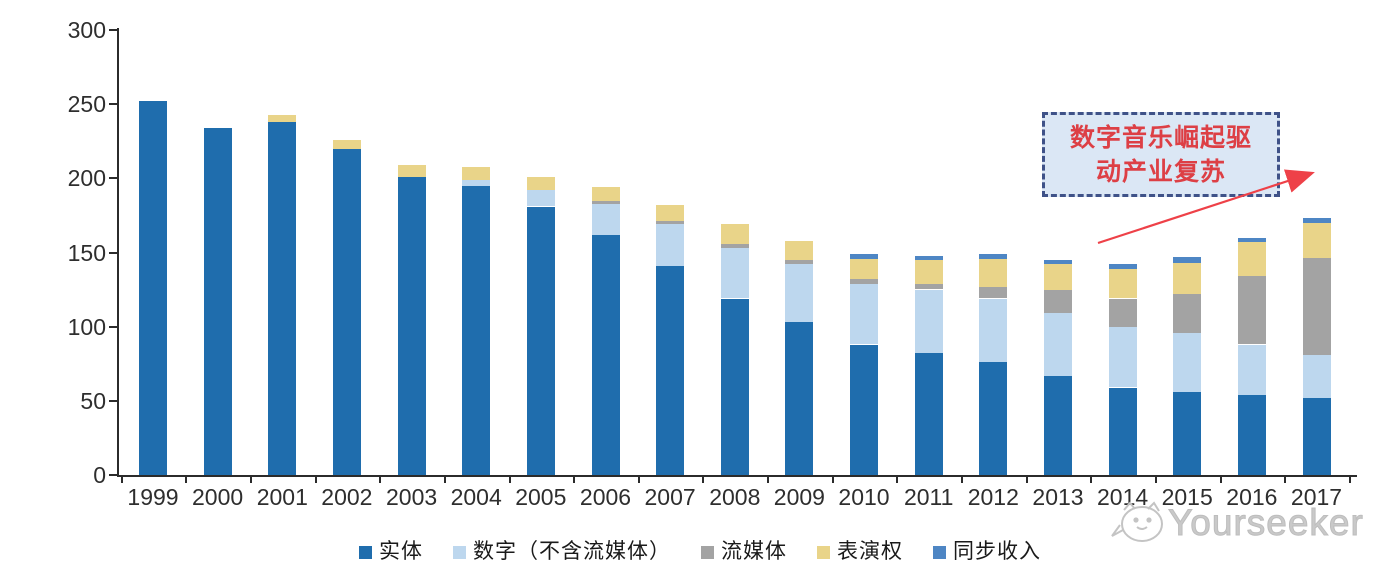 The height and width of the screenshot is (582, 1398). Describe the element at coordinates (1137, 521) in the screenshot. I see `cat-face-icon` at that location.